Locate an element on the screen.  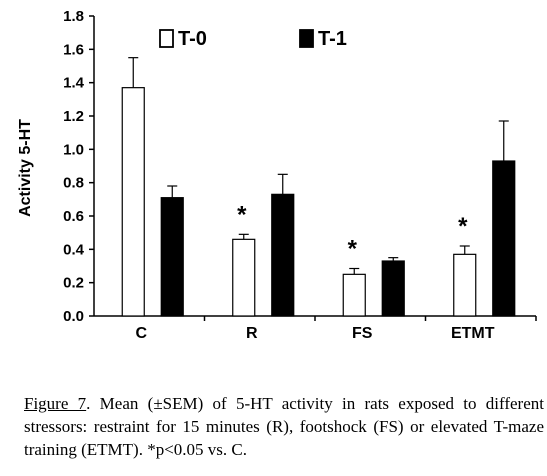
y-tick-label: 0.6 is located at coordinates (73, 216).